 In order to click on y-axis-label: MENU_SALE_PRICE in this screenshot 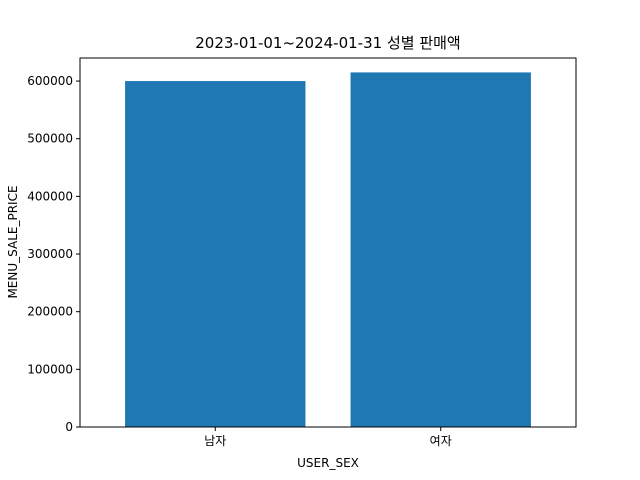, I will do `click(13, 241)`.